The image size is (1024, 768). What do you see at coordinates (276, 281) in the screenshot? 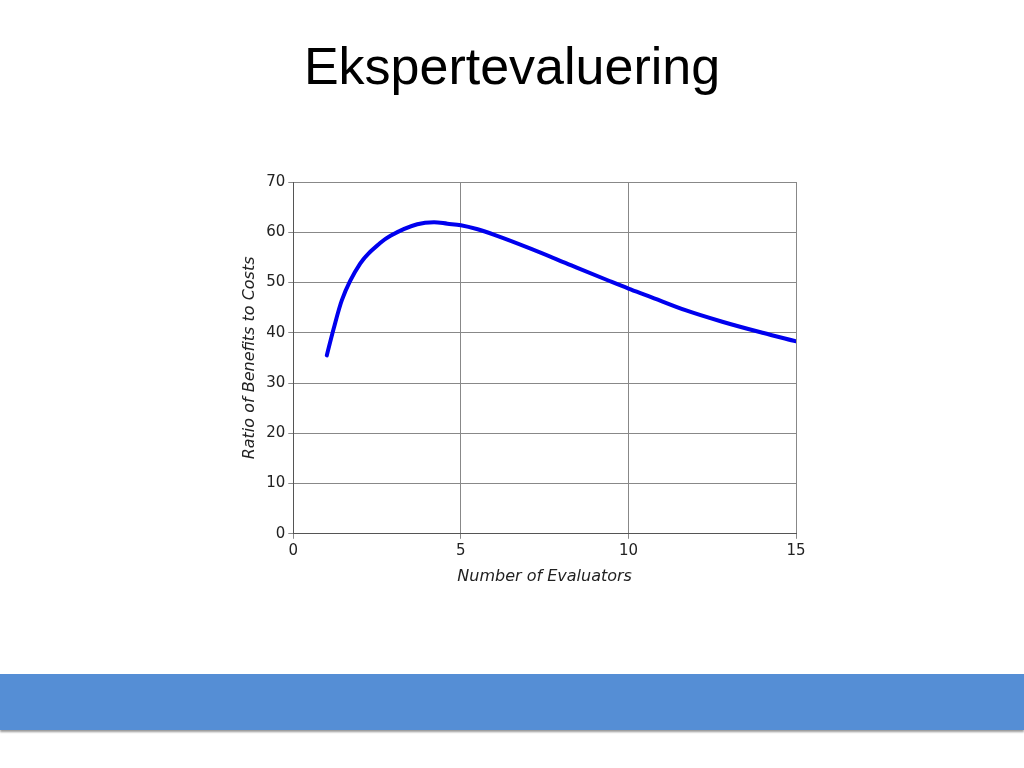
I see `y-tick-label: 50` at bounding box center [276, 281].